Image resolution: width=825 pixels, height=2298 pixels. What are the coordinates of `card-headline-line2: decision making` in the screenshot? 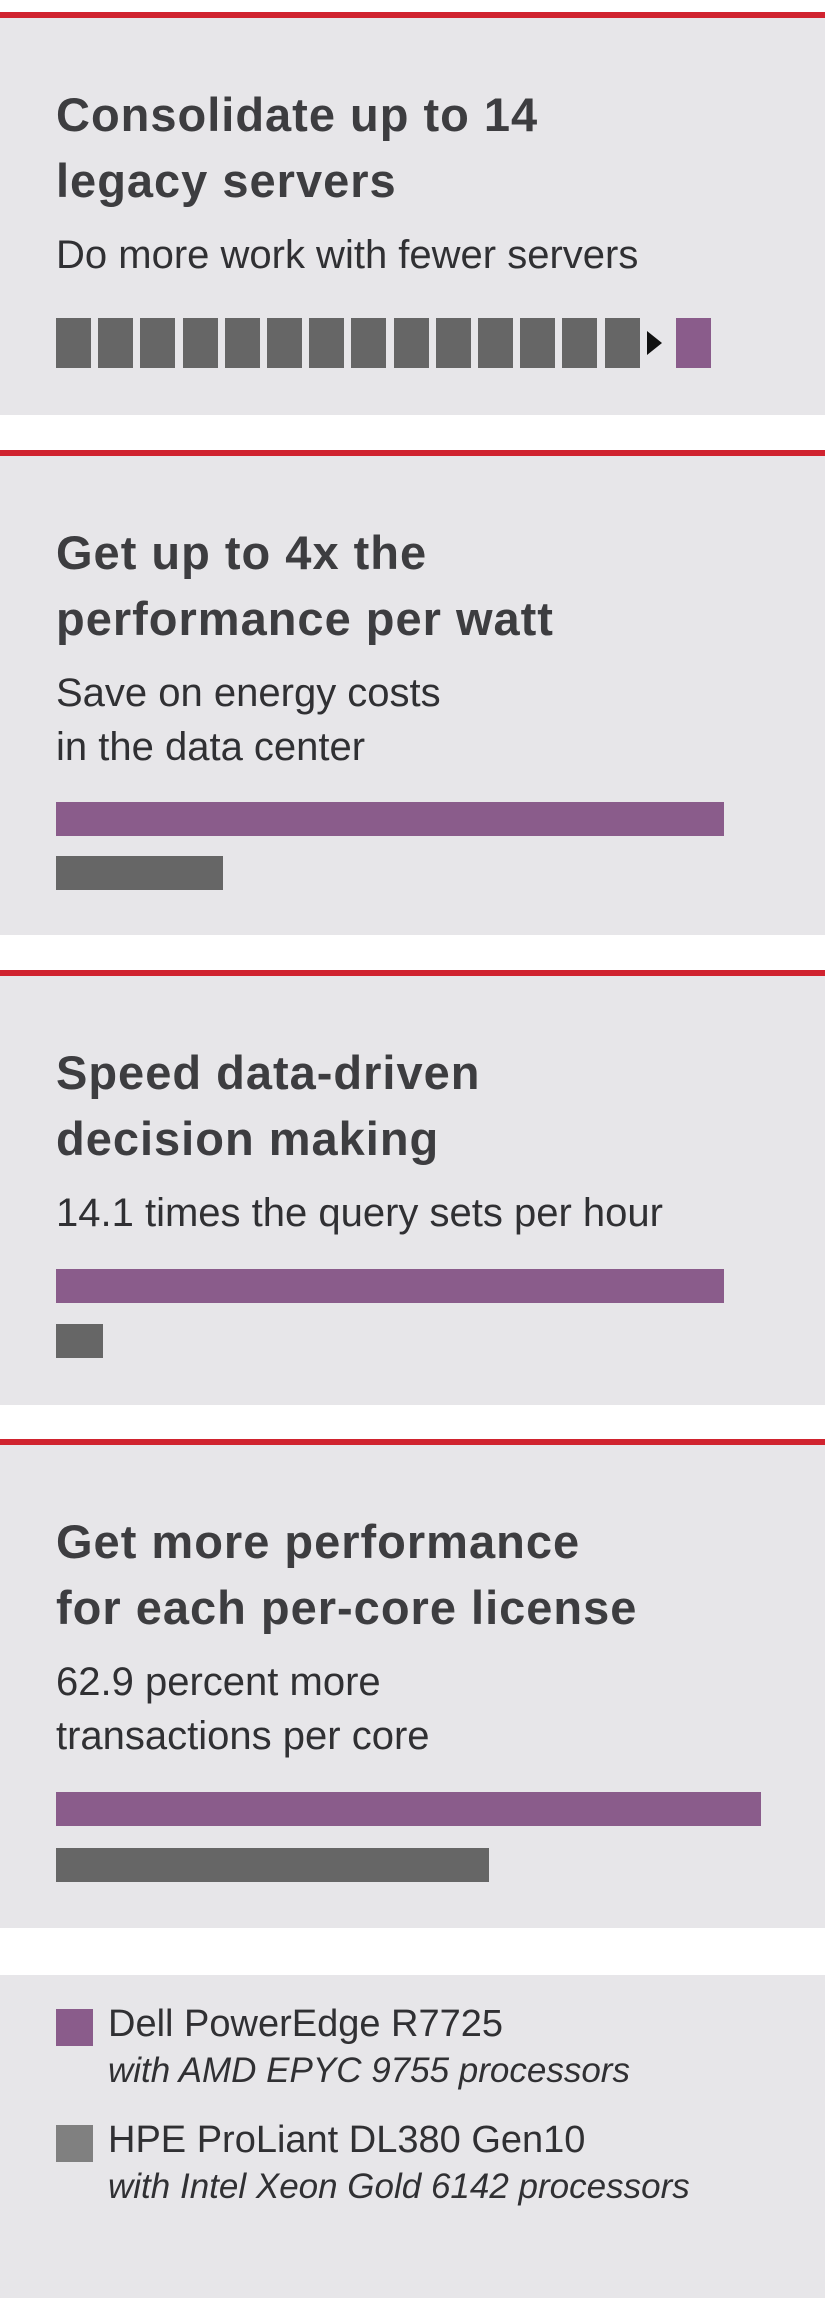 It's located at (248, 1138).